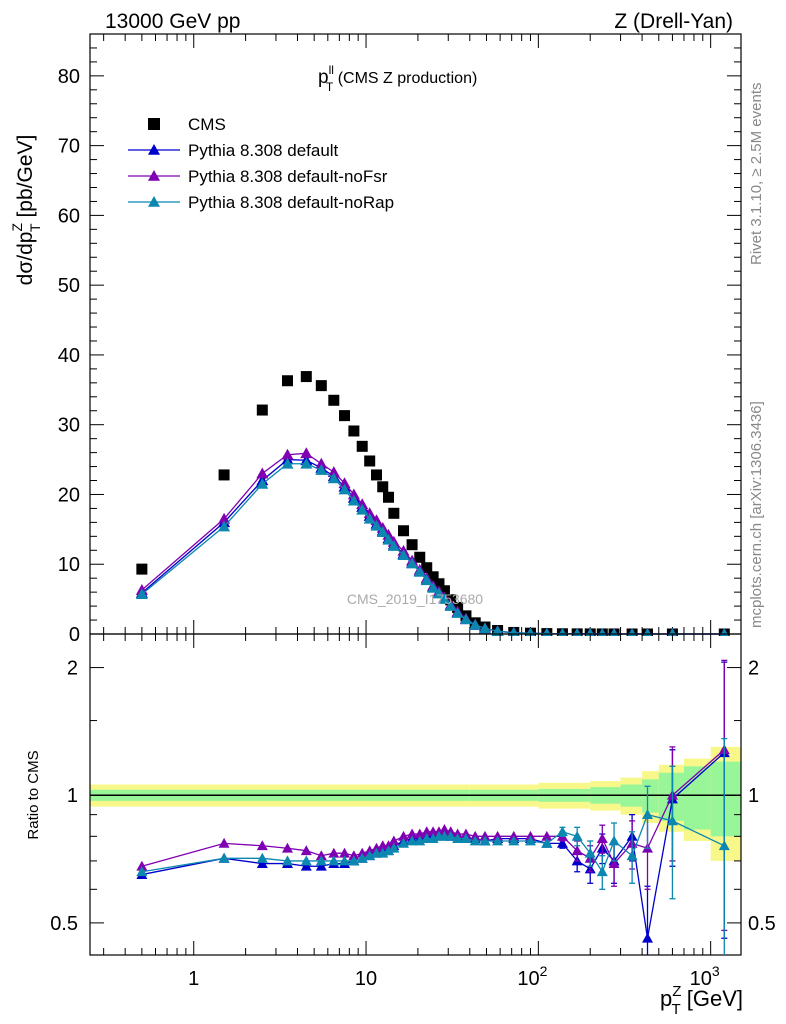 The height and width of the screenshot is (1024, 786). Describe the element at coordinates (331, 70) in the screenshot. I see `plot-title-sup: ll` at that location.